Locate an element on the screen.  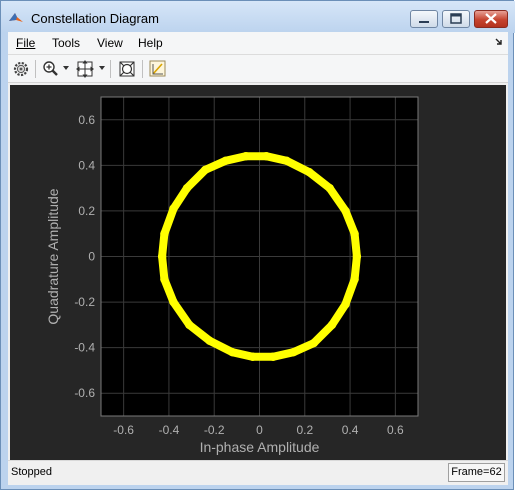
minimize-button is located at coordinates (424, 19).